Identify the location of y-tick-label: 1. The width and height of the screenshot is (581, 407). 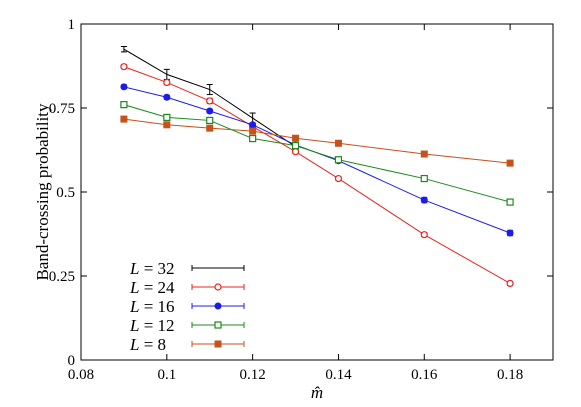
(72, 25).